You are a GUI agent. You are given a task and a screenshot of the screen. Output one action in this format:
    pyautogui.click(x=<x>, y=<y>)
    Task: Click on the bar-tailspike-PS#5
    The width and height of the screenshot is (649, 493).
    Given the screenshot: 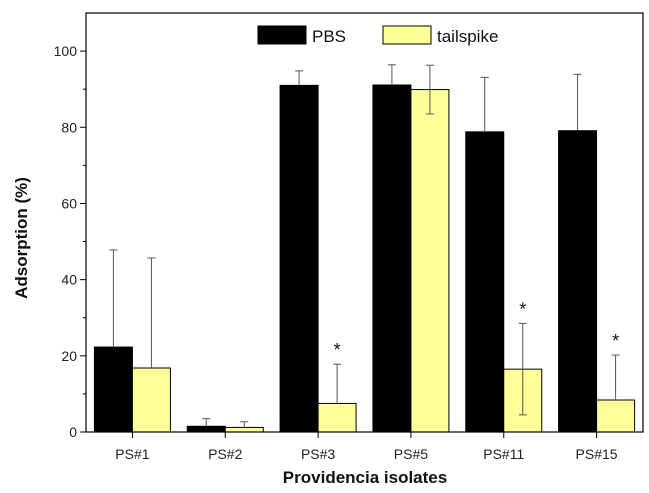 What is the action you would take?
    pyautogui.click(x=430, y=261)
    